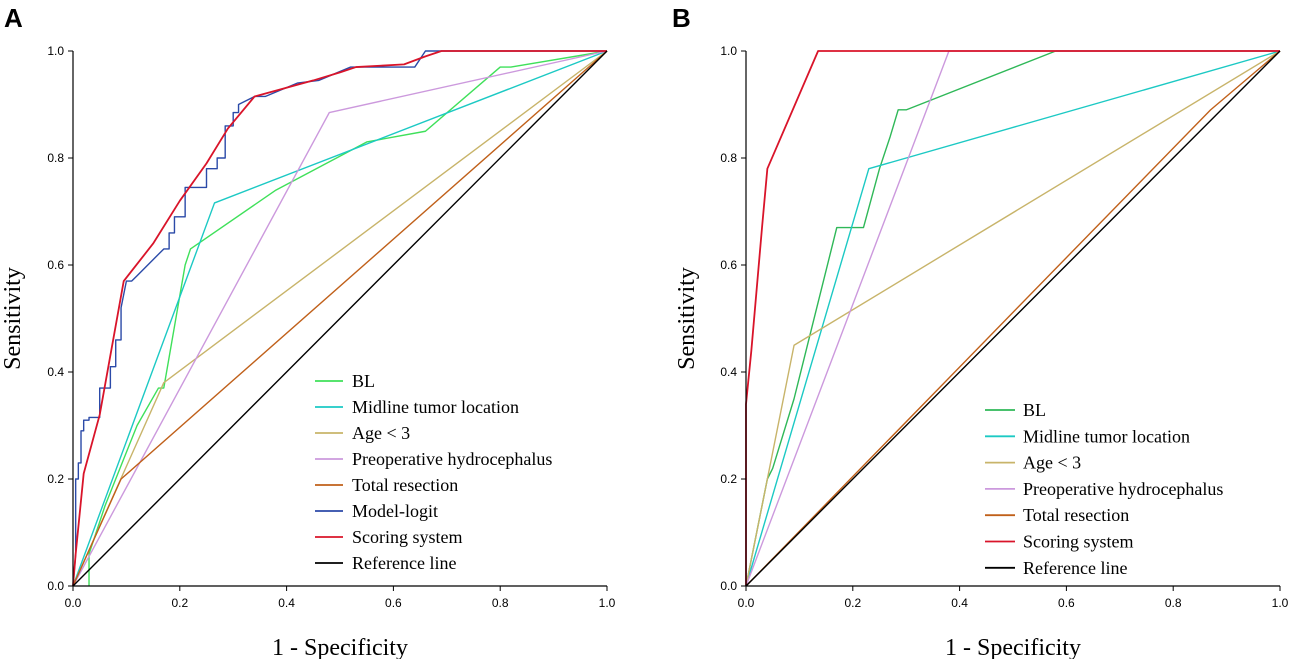 The image size is (1292, 659). What do you see at coordinates (13, 18) in the screenshot?
I see `panel-label: A` at bounding box center [13, 18].